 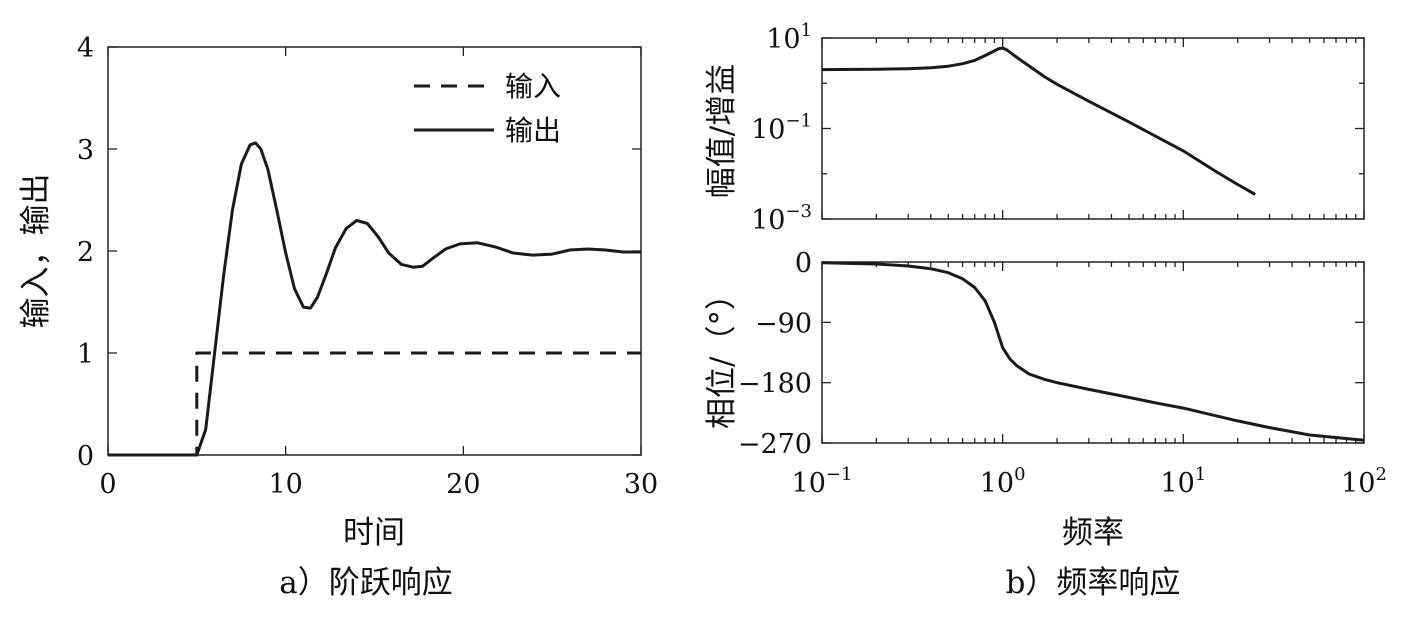 I want to click on phase-y-axis-label: 相位/（°）, so click(x=722, y=354).